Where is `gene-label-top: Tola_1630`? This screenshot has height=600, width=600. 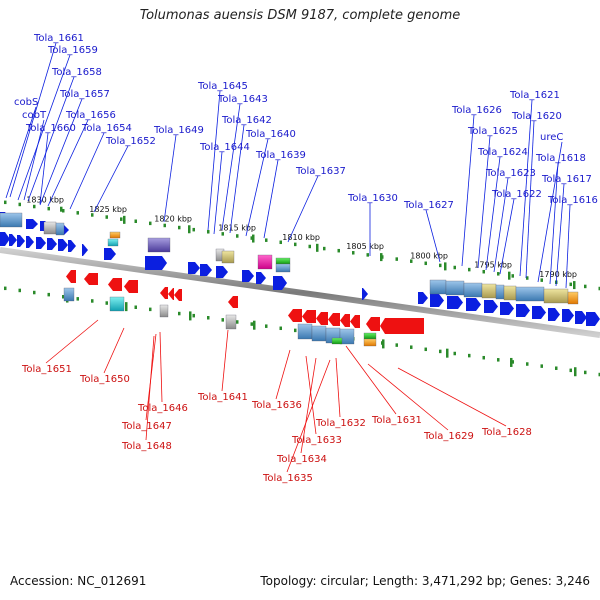
gene-label-top: Tola_1630 is located at coordinates (372, 198).